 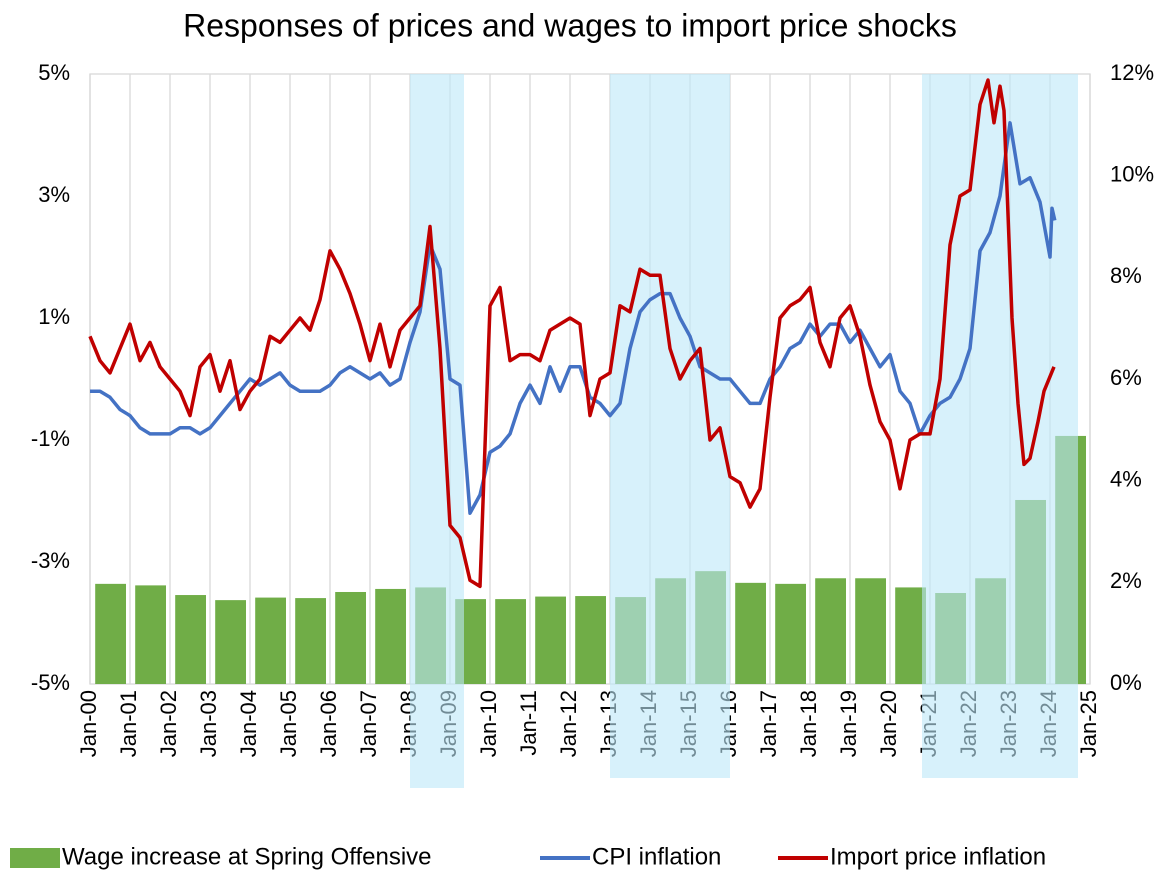 What do you see at coordinates (54, 72) in the screenshot?
I see `y-tick-label: 5%` at bounding box center [54, 72].